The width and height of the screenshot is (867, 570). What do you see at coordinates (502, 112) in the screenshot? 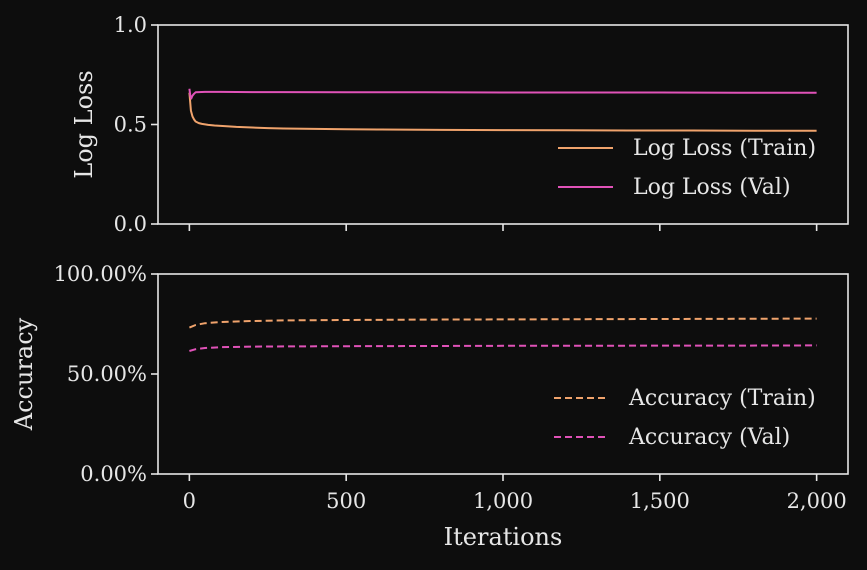
I see `loss-series-line-train` at bounding box center [502, 112].